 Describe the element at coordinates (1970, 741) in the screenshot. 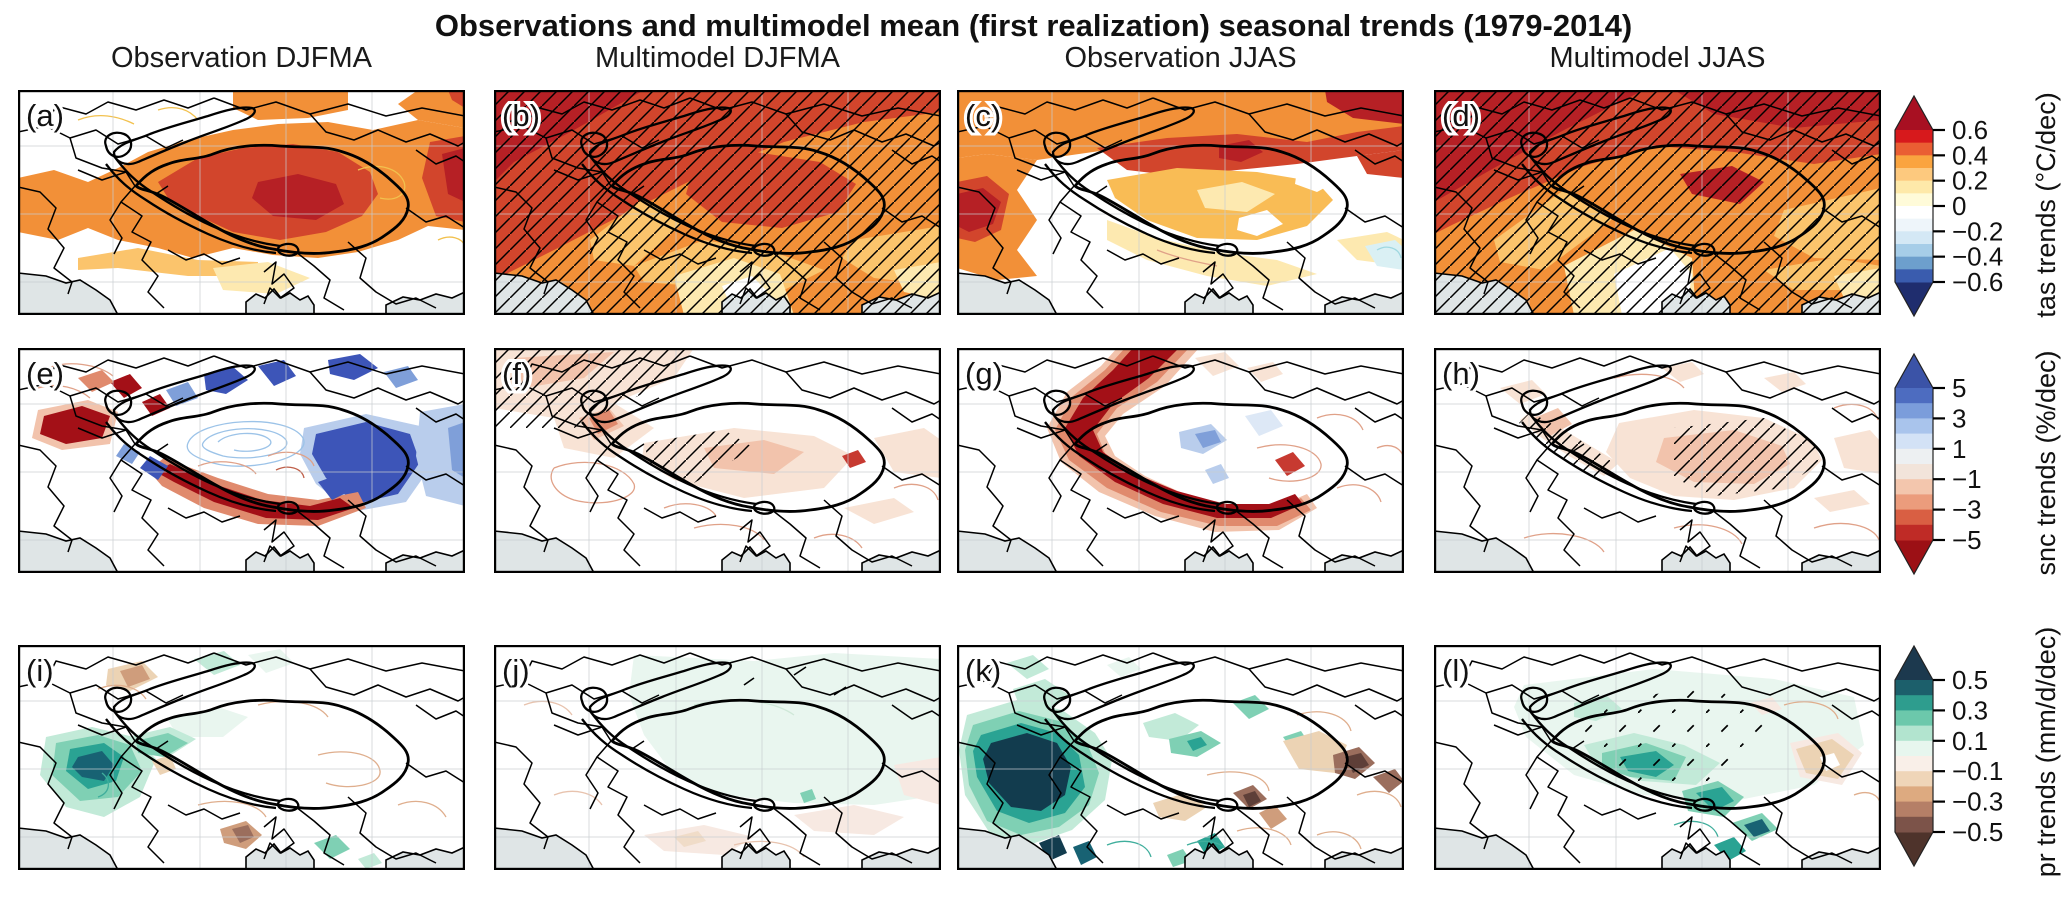

I see `colorbar-pr-tick: 0.1` at that location.